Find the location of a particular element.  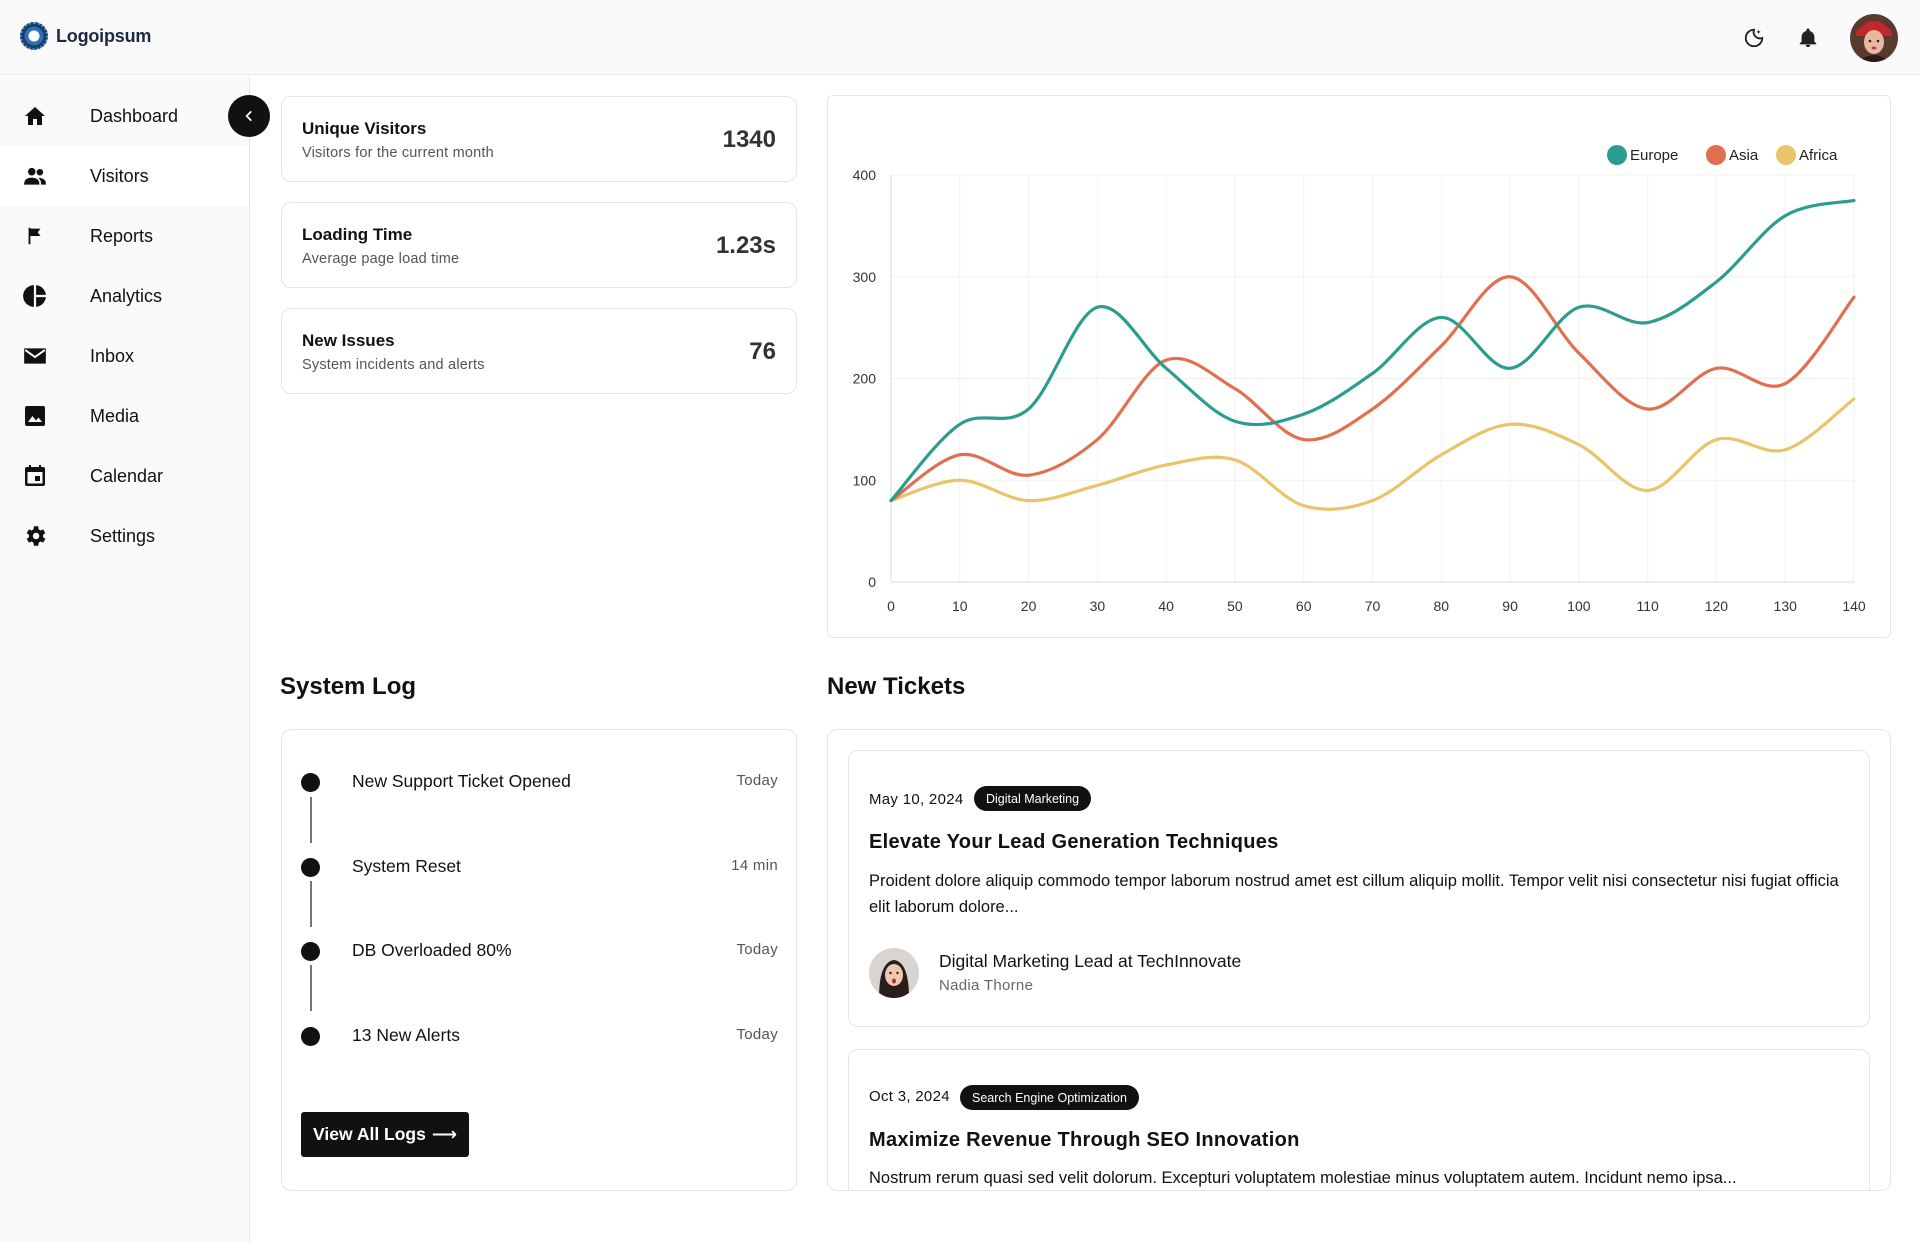

x-tick-label: 50 is located at coordinates (1235, 606).